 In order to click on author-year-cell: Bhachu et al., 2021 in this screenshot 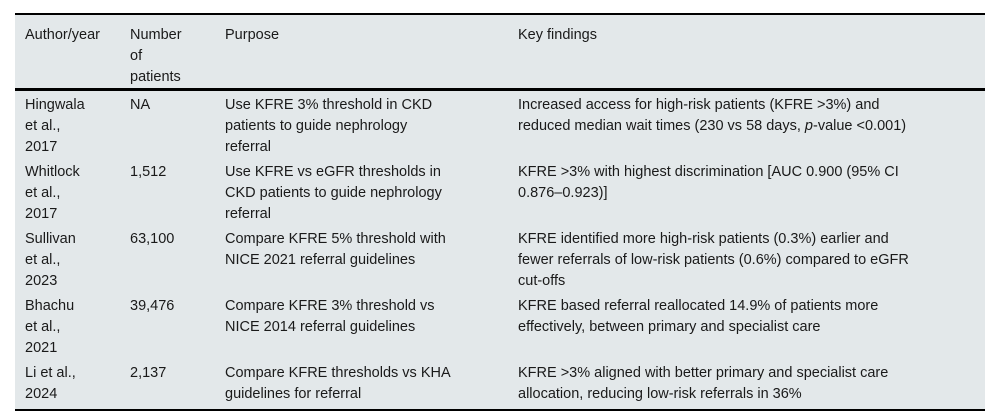, I will do `click(50, 327)`.